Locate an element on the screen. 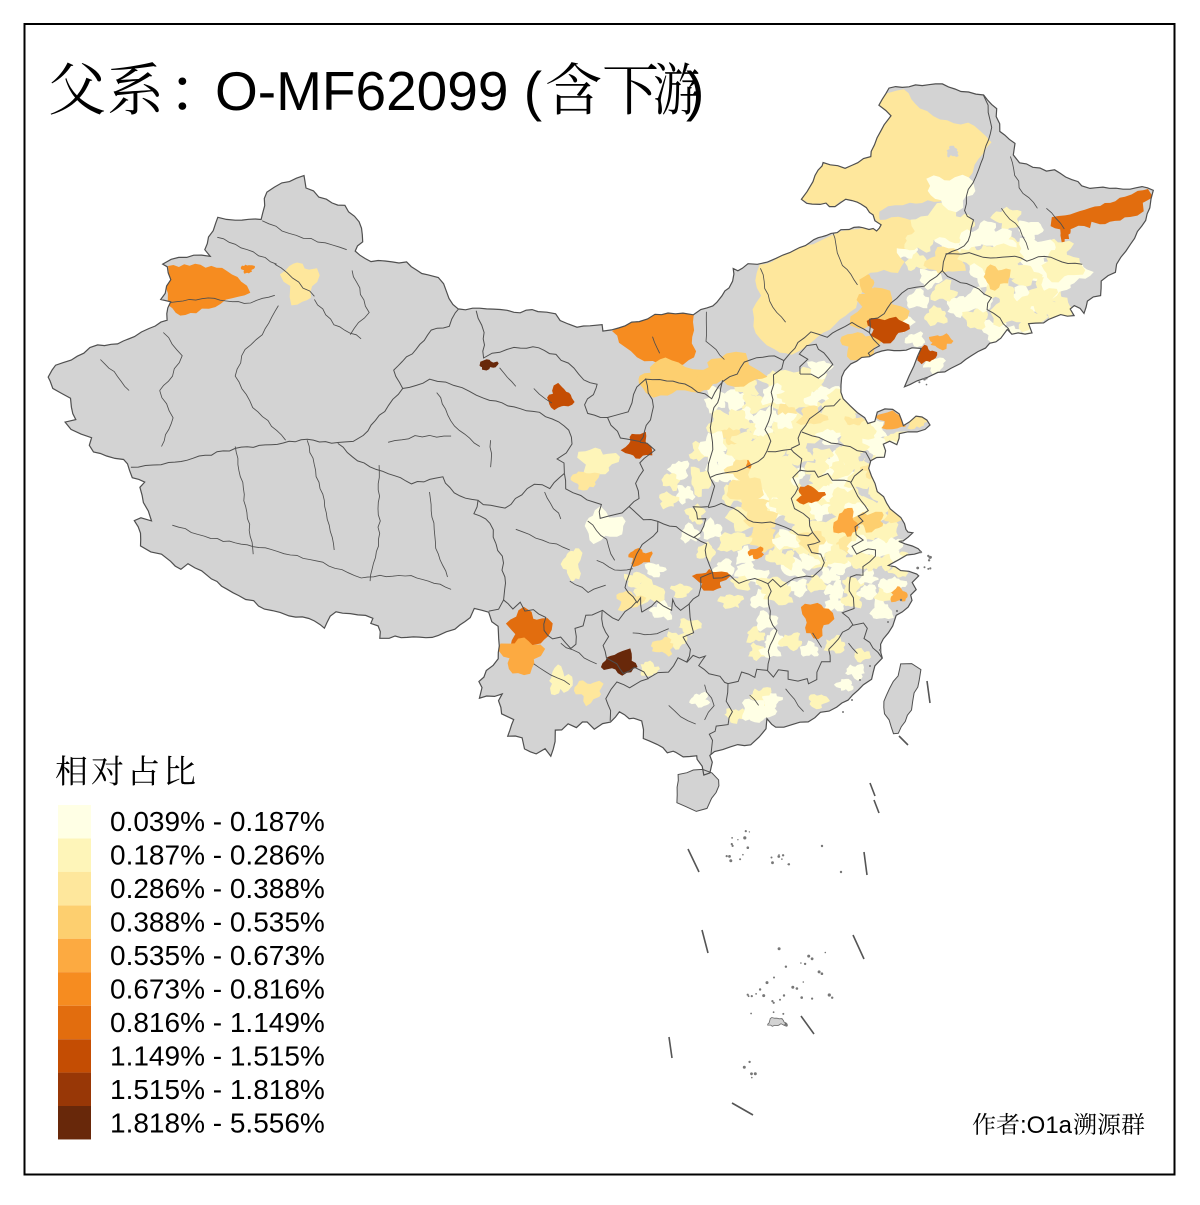 This screenshot has width=1200, height=1205. svg-text: 0.286% - 0.388% is located at coordinates (217, 888).